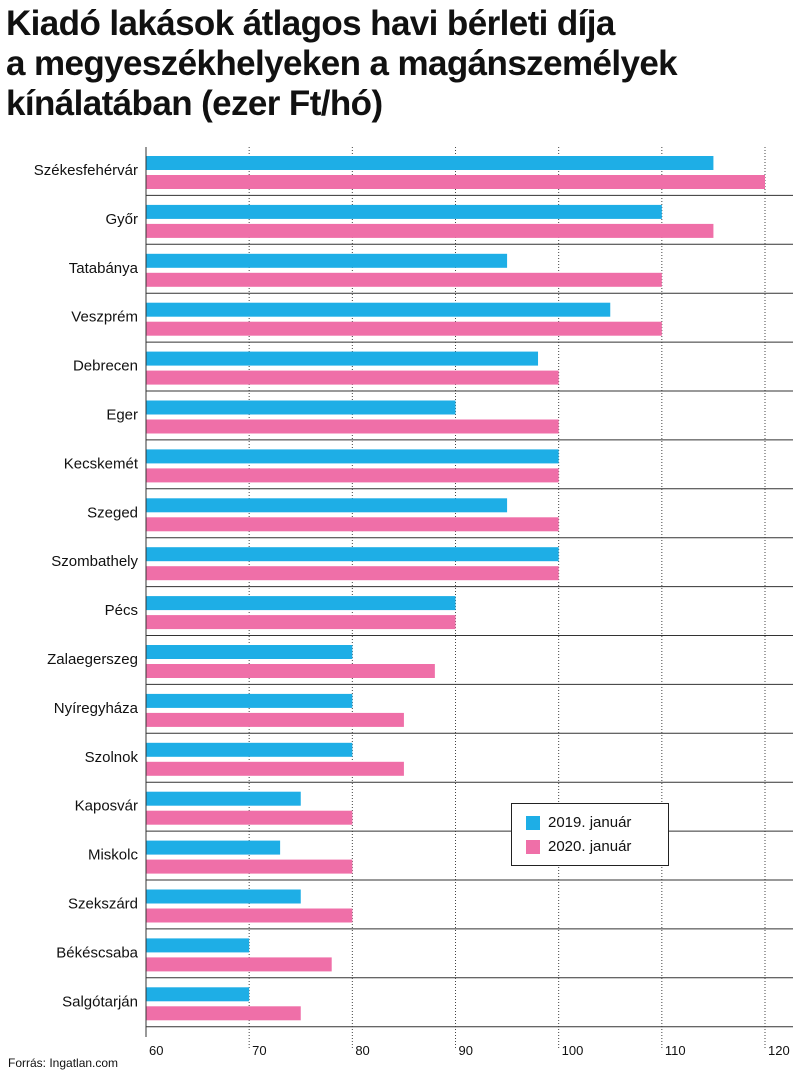 The image size is (800, 1086). I want to click on category-label-10: Zalaegerszeg, so click(92, 659).